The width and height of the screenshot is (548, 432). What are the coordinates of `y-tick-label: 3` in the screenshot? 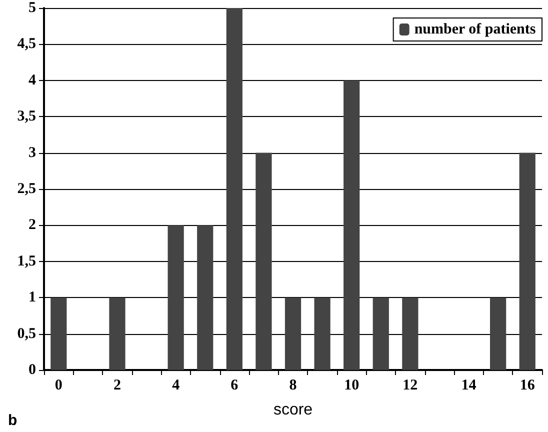 It's located at (32, 152).